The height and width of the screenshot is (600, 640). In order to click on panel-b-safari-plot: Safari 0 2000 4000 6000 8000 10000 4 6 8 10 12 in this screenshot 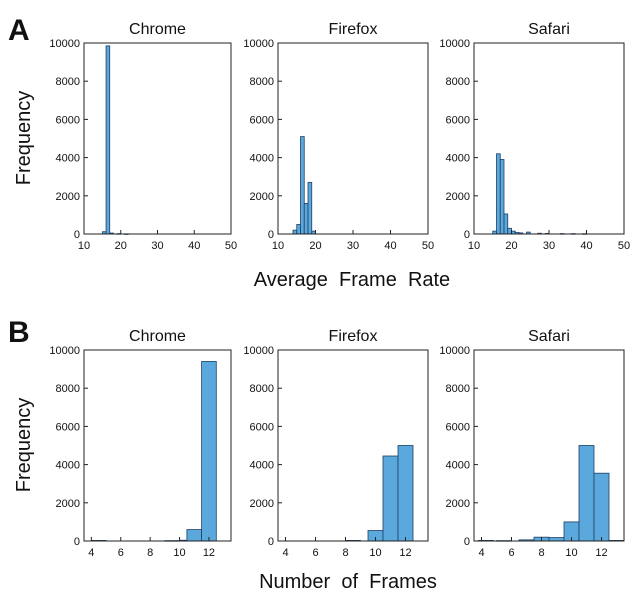, I will do `click(532, 443)`.